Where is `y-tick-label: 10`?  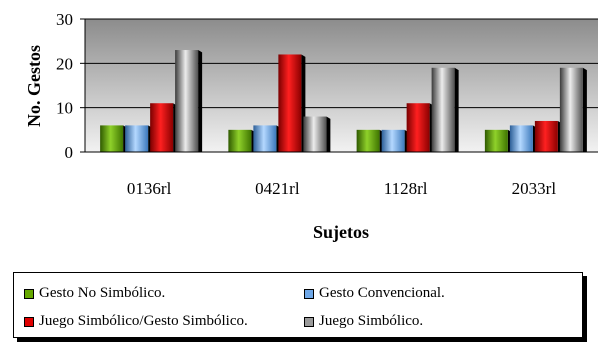
y-tick-label: 10 is located at coordinates (64, 108).